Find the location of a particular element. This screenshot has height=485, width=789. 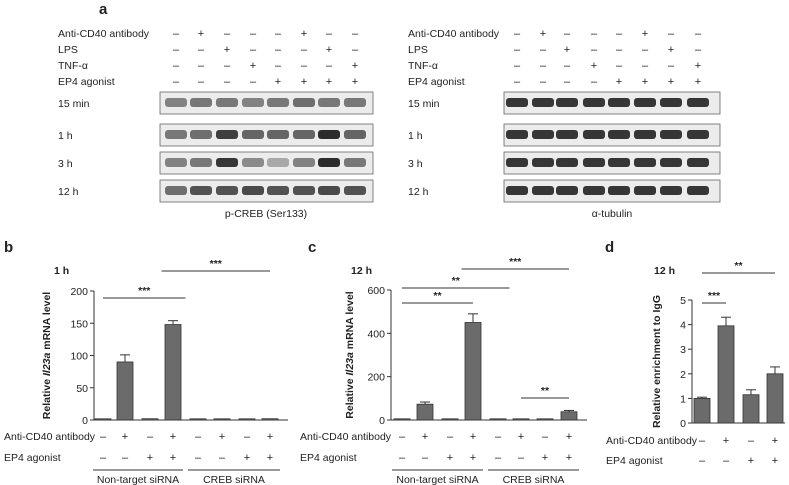

treatment-label-right: EP4 agonist is located at coordinates (436, 82).